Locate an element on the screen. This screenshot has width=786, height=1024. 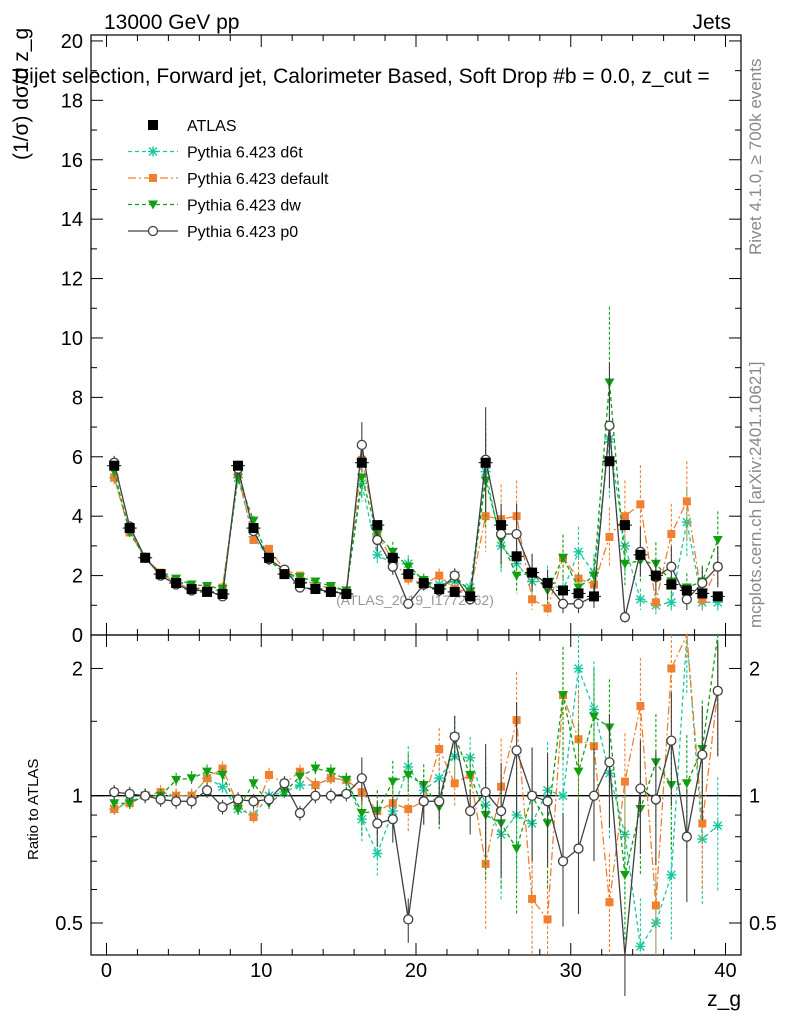
main-pythia-6-423-d6t-point is located at coordinates (377, 554).